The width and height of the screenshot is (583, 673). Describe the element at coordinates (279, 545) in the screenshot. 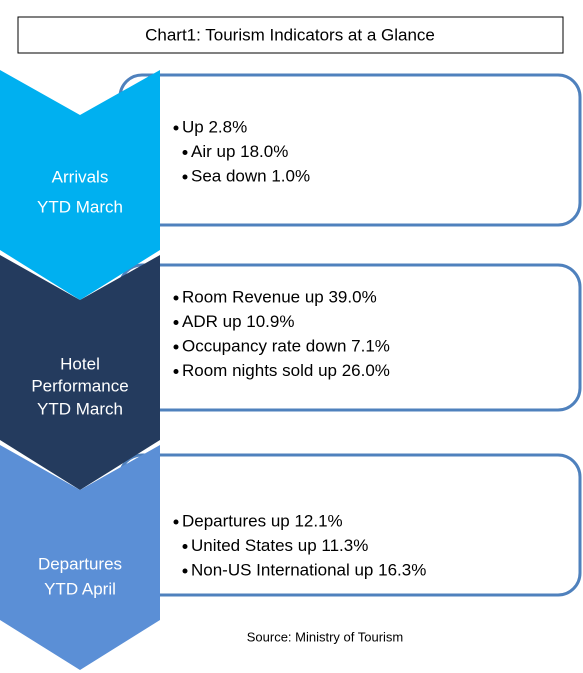

I see `bullet-text: United States up 11.3%` at that location.